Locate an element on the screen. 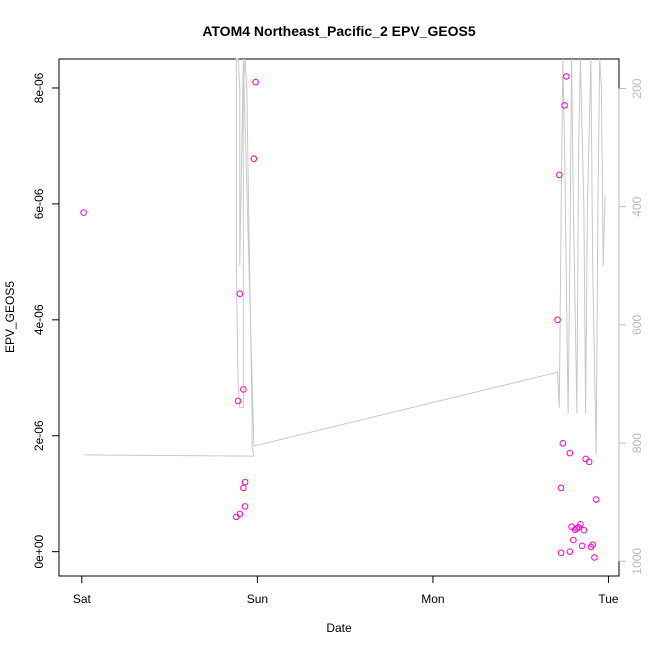 The width and height of the screenshot is (650, 650). x-tick-label: Sun is located at coordinates (257, 599).